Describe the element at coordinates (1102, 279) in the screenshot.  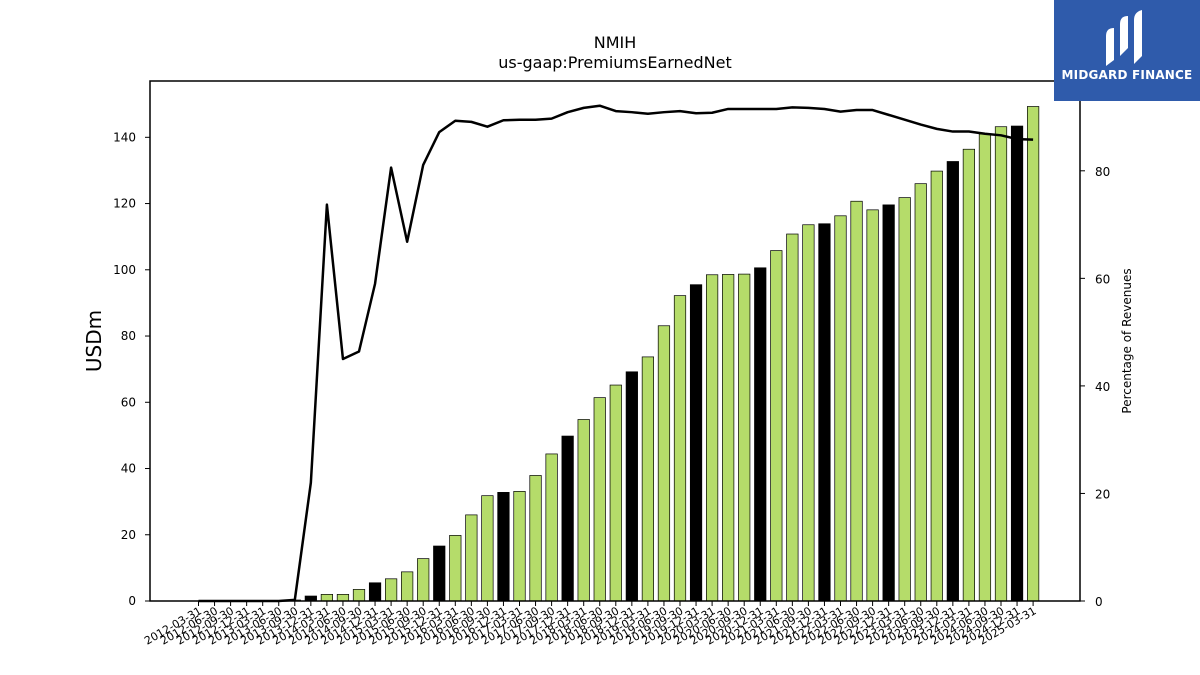
I see `y2-tick-label: 60` at that location.